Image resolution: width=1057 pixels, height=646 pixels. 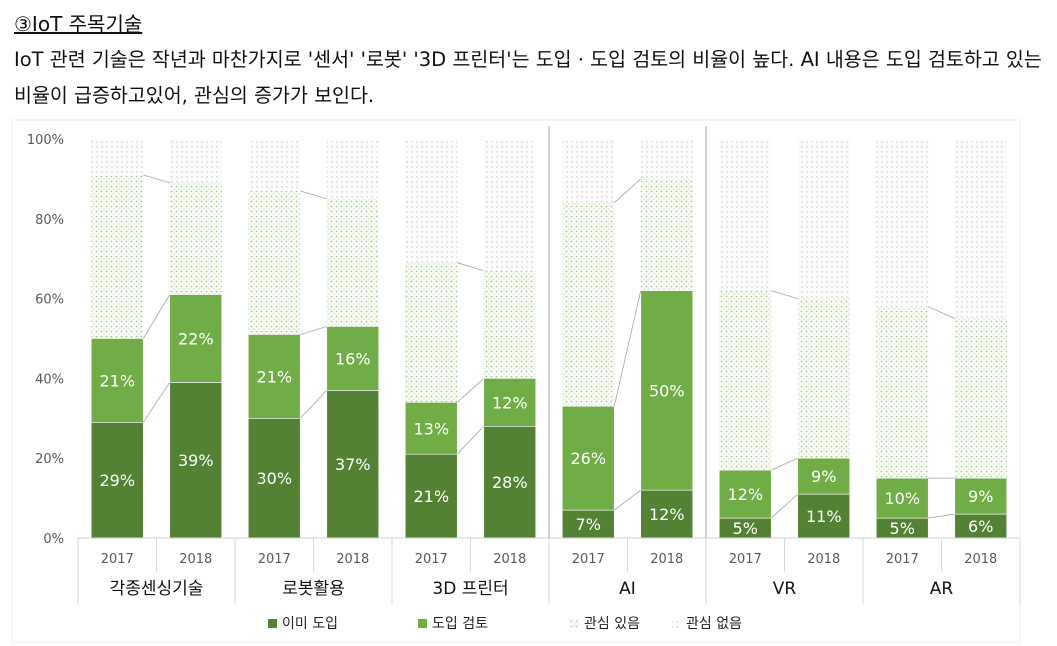 What do you see at coordinates (431, 428) in the screenshot?
I see `data-label-considering: 13%` at bounding box center [431, 428].